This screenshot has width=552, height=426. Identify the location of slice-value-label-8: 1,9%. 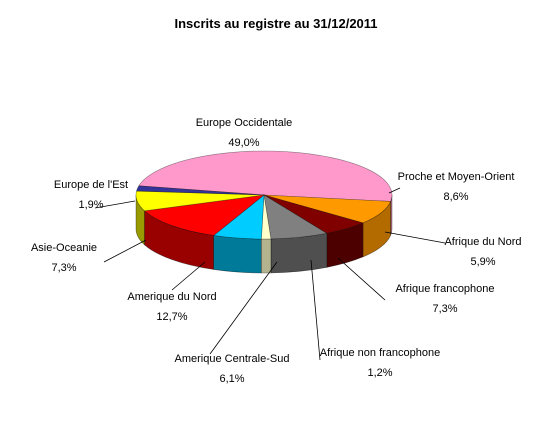
(90, 205).